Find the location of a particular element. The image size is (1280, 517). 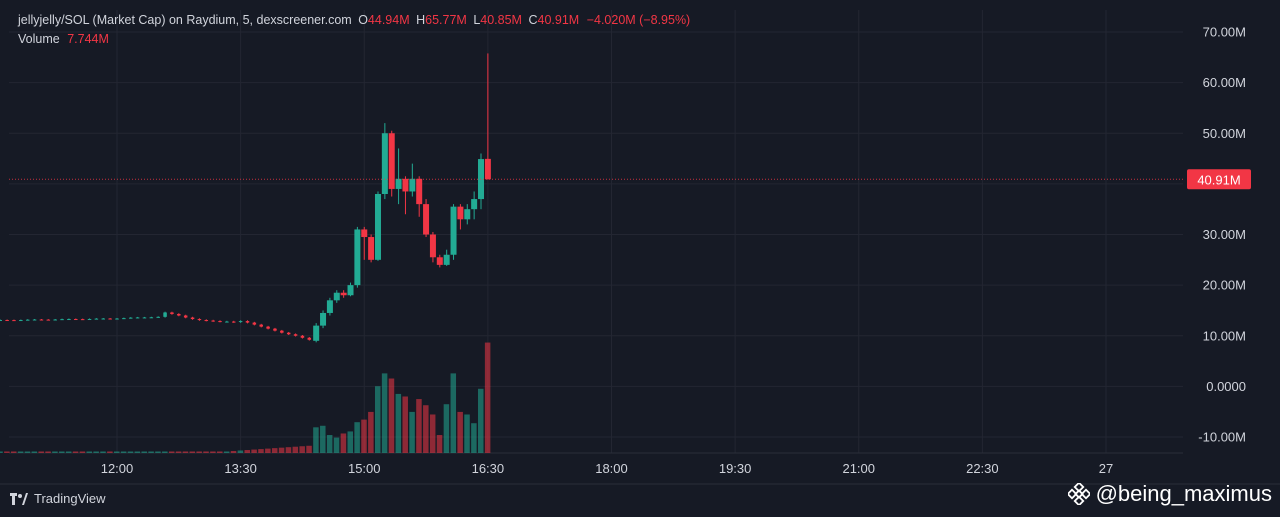

legend-close-label: C is located at coordinates (533, 20).